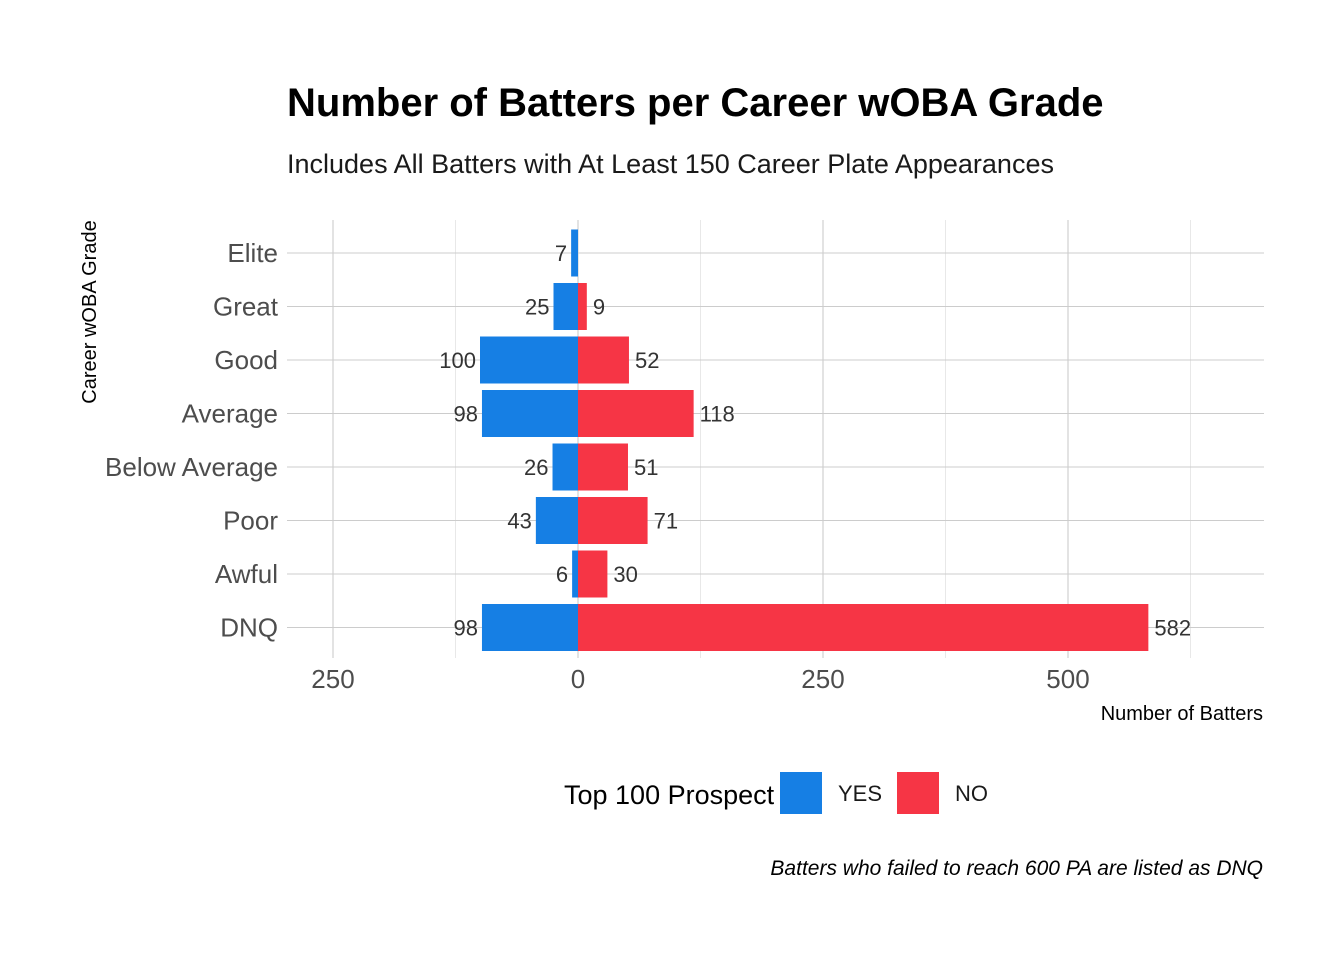 The height and width of the screenshot is (960, 1344). Describe the element at coordinates (801, 793) in the screenshot. I see `legend-swatch-yes` at that location.